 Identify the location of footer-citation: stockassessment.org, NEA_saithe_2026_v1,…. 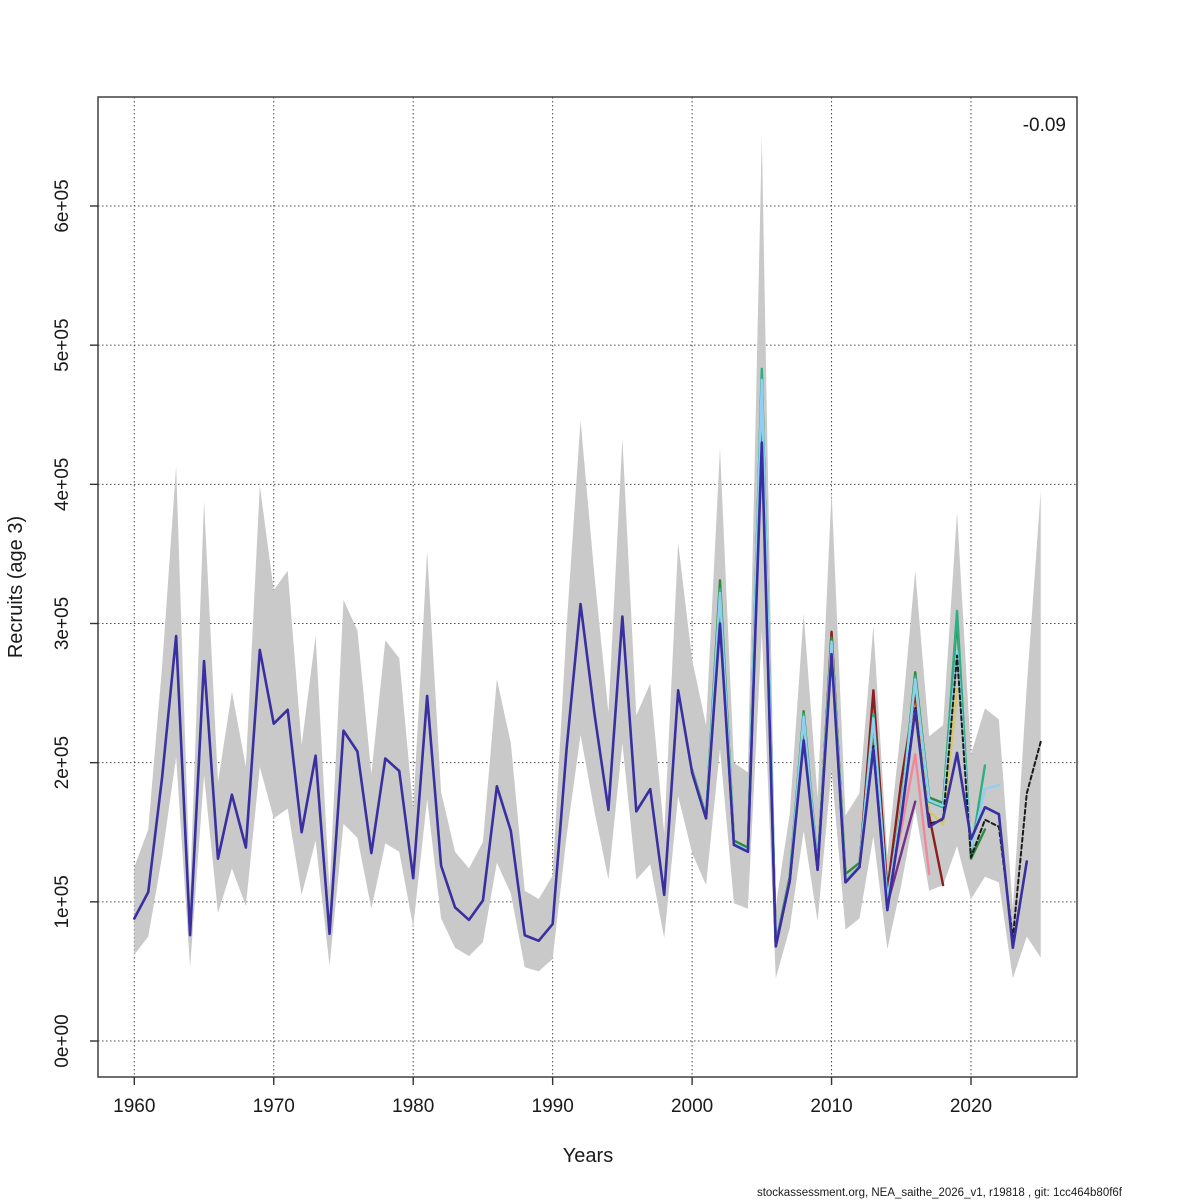
(940, 1193).